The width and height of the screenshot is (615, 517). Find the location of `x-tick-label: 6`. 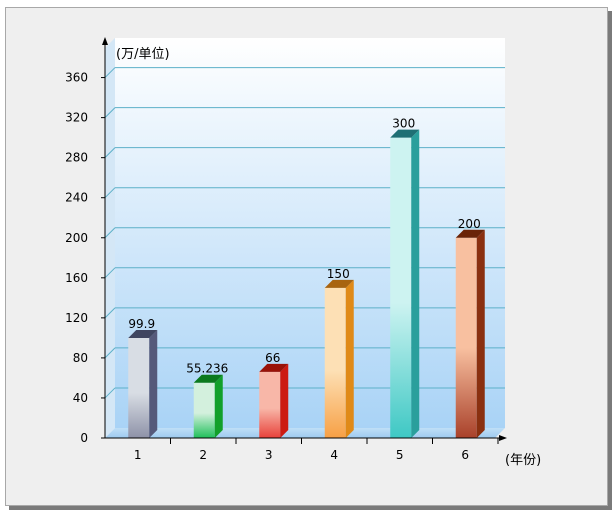

x-tick-label: 6 is located at coordinates (465, 455).